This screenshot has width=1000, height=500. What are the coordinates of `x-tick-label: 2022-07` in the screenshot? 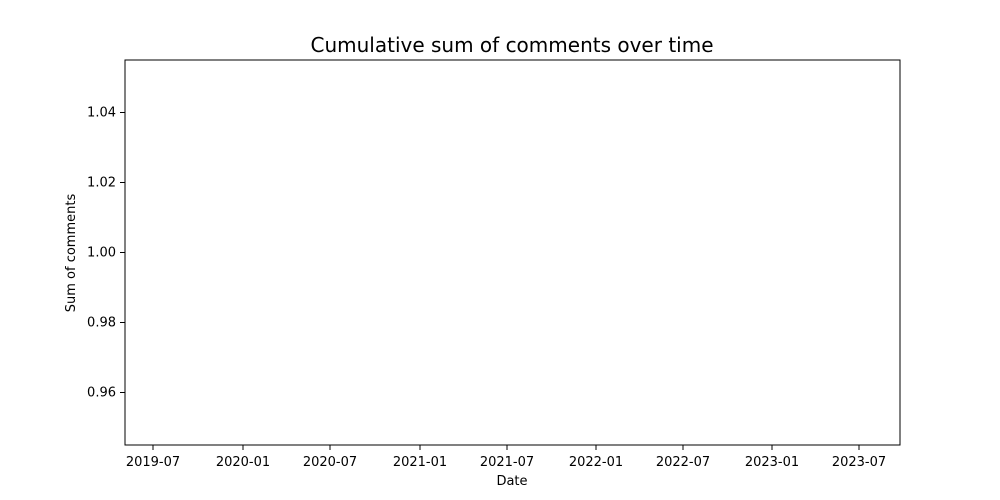 It's located at (683, 462).